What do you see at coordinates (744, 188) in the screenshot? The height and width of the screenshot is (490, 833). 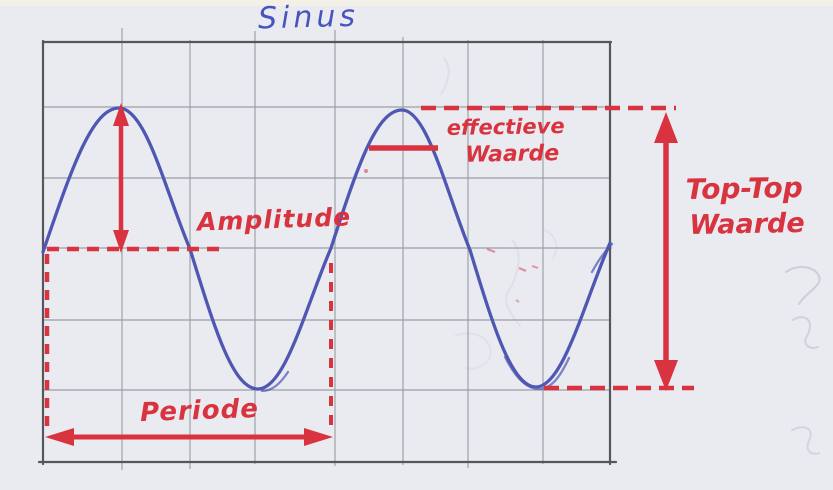 I see `peak-to-peak-label-line1: Top-Top` at bounding box center [744, 188].